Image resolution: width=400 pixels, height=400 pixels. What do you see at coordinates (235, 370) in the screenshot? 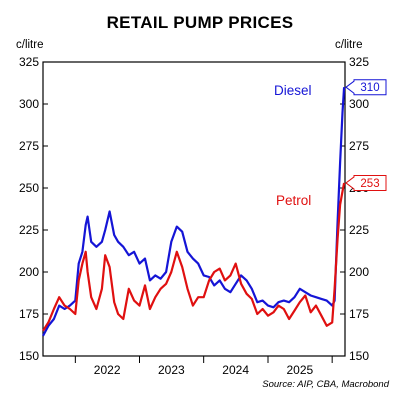
I see `x-tick-label: 2024` at bounding box center [235, 370].